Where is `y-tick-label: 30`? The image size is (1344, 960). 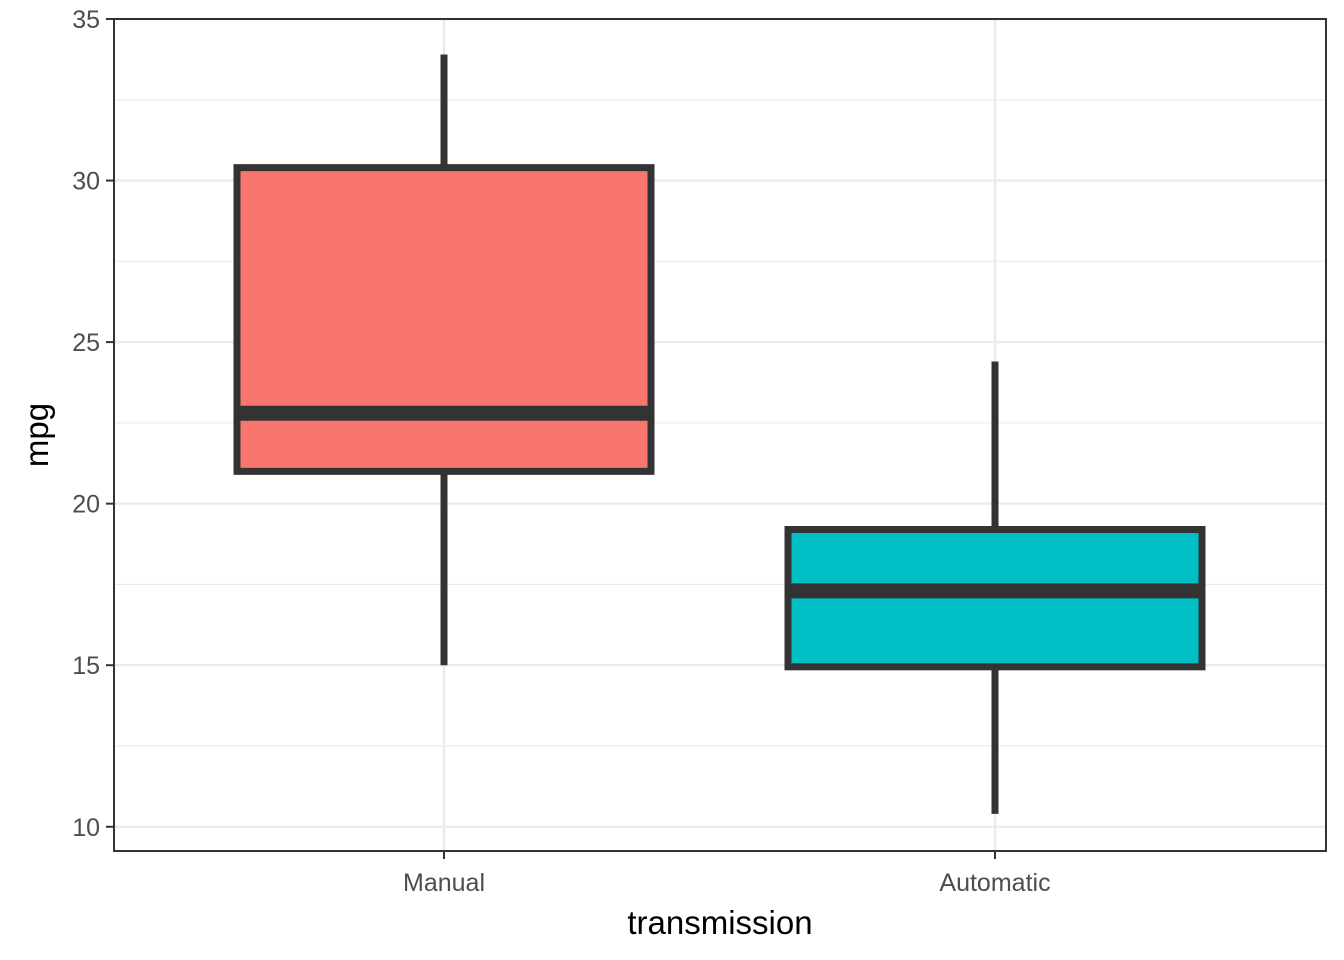 y-tick-label: 30 is located at coordinates (86, 182).